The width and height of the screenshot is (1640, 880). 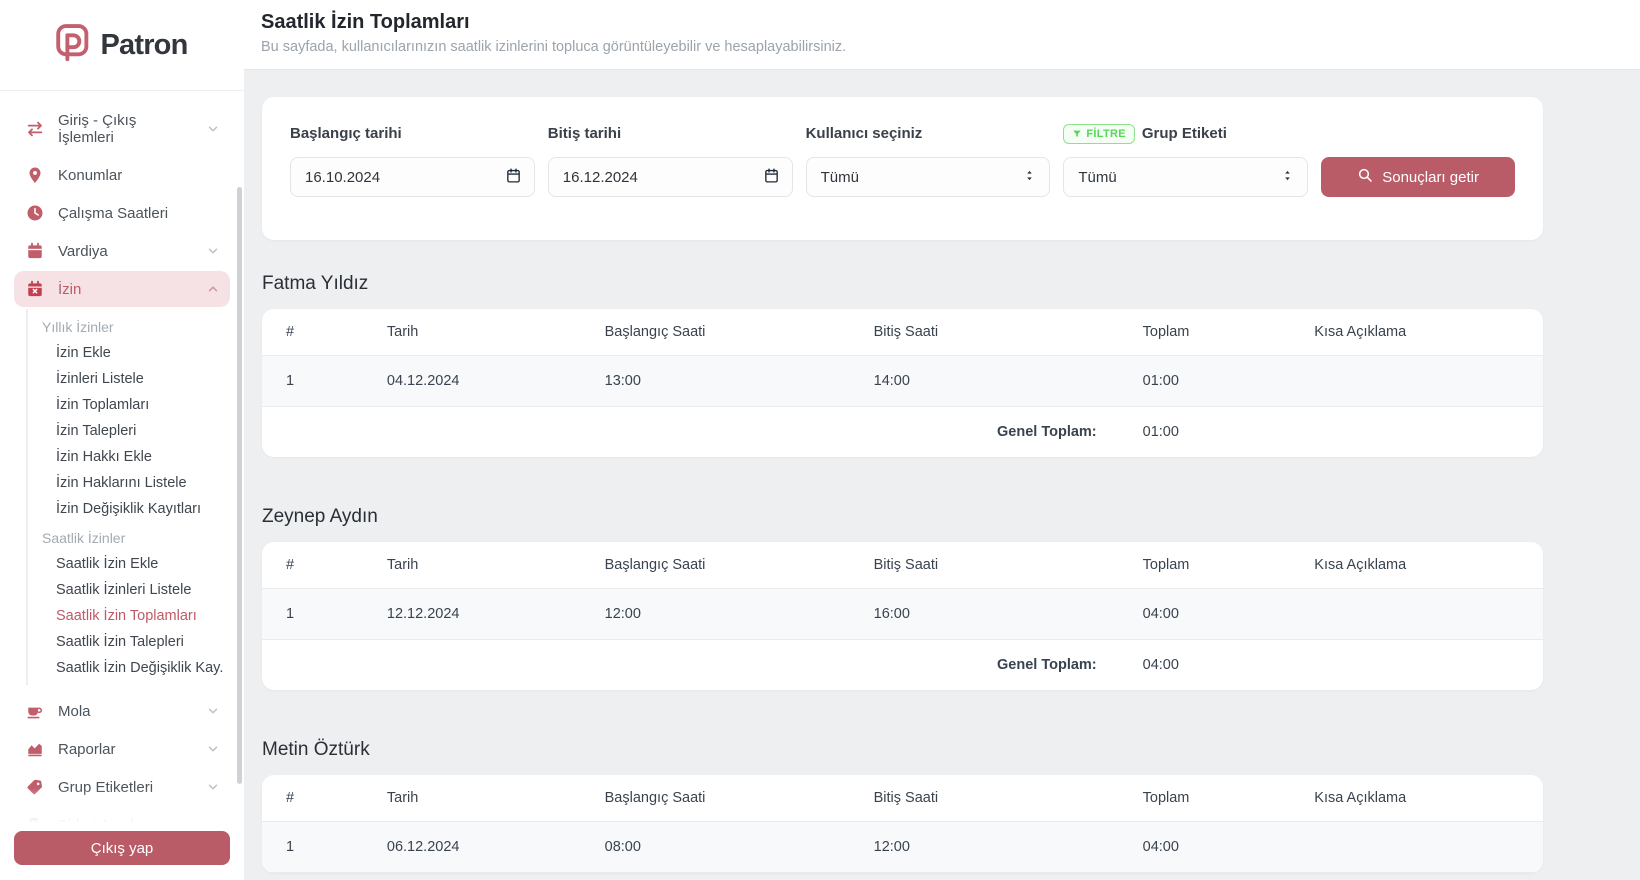 What do you see at coordinates (839, 177) in the screenshot?
I see `user-select-value: Tümü` at bounding box center [839, 177].